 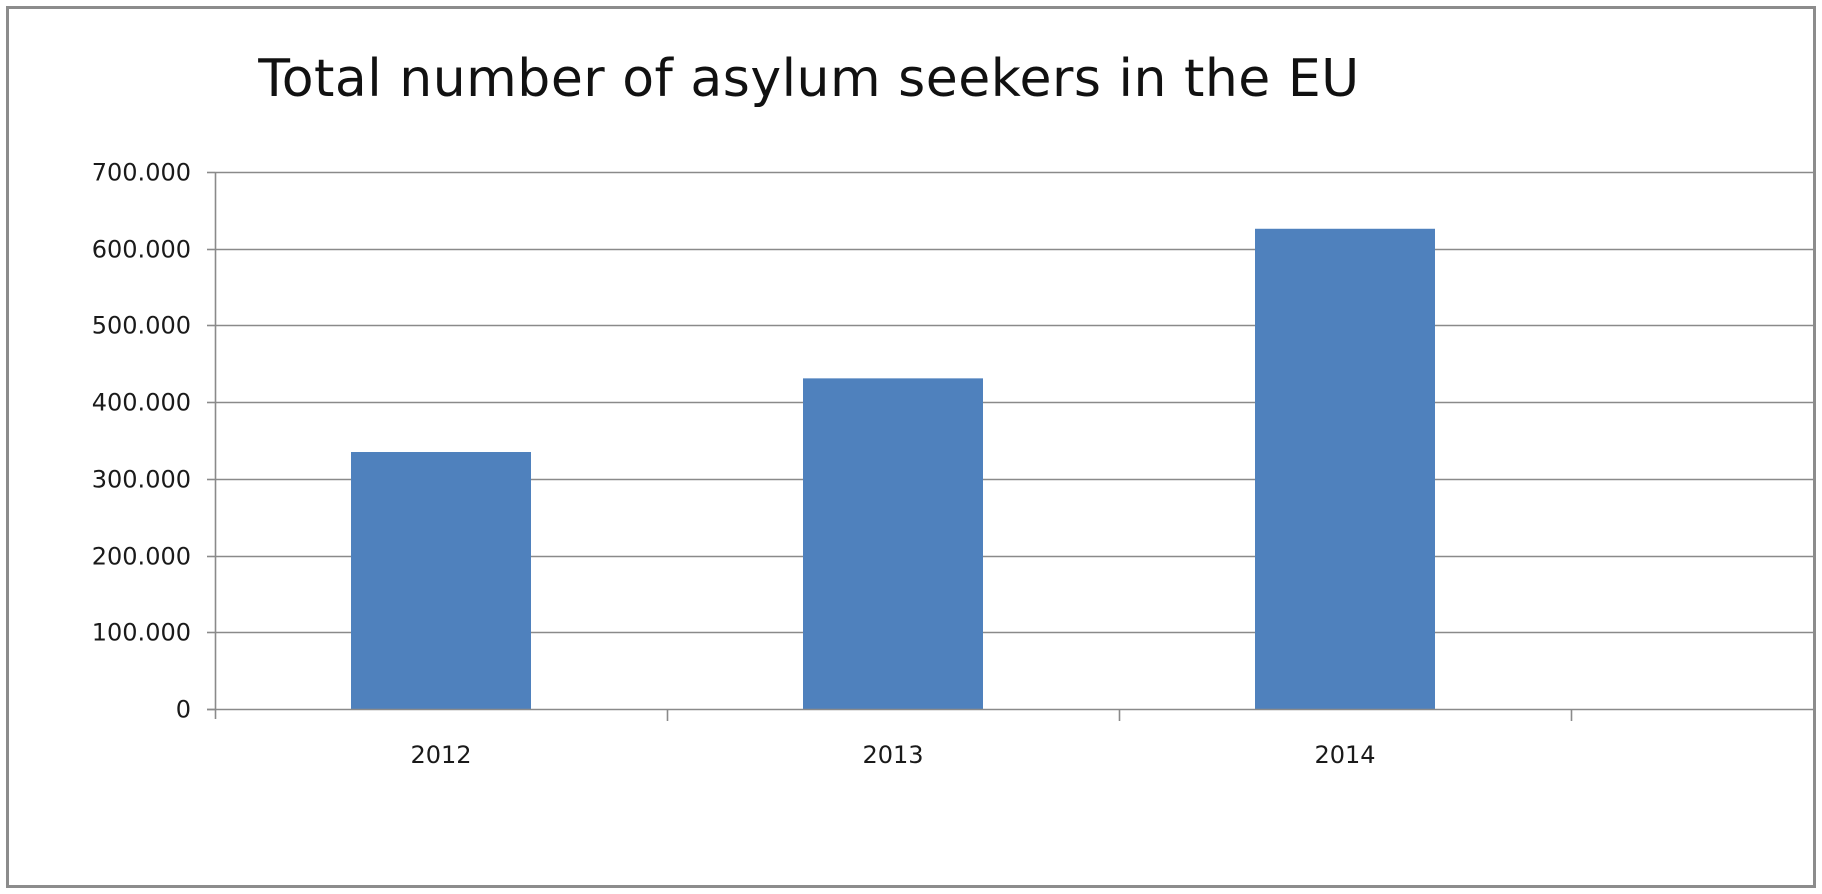 What do you see at coordinates (809, 79) in the screenshot?
I see `chart-title: Total number of asylum seekers in the EU` at bounding box center [809, 79].